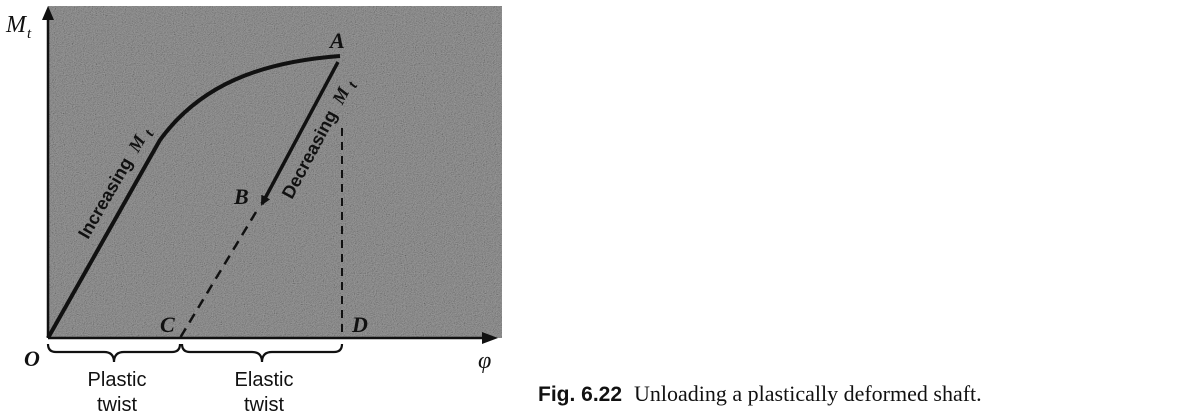 The image size is (1190, 418). I want to click on unloading-dashed-line, so click(218, 275).